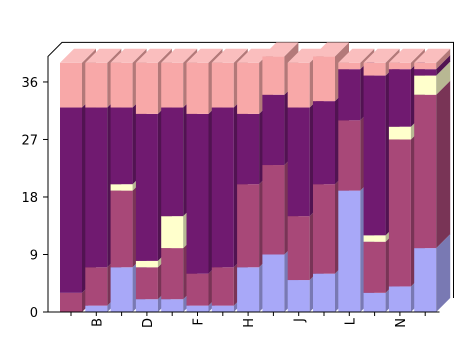 Image resolution: width=454 pixels, height=338 pixels. I want to click on y-tick-label: 27, so click(29, 140).